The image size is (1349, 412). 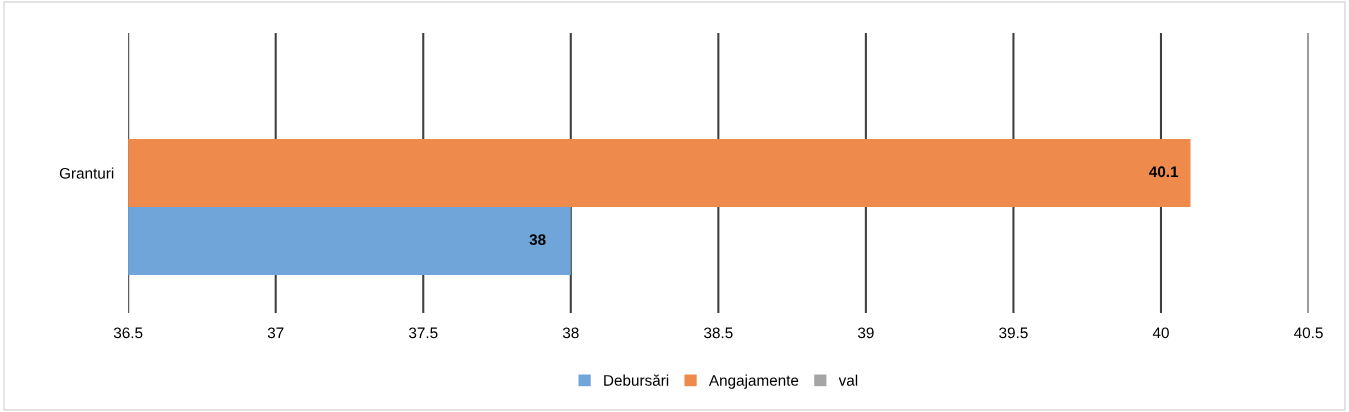 I want to click on x-tick-label: 38, so click(x=570, y=333).